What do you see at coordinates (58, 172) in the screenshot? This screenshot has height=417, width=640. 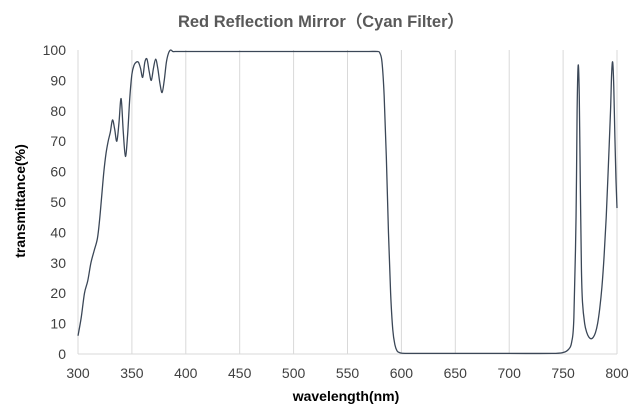 I see `y-tick-label: 60` at bounding box center [58, 172].